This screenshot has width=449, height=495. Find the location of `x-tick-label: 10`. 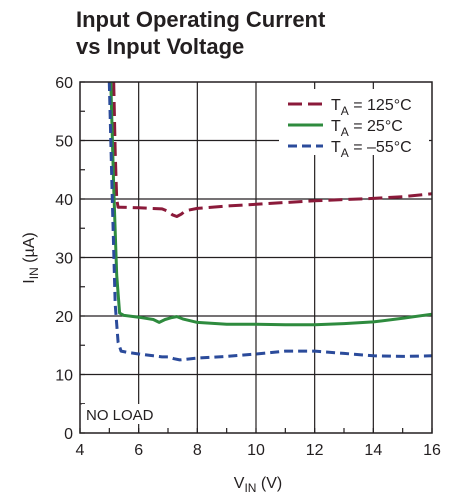

x-tick-label: 10 is located at coordinates (256, 450).